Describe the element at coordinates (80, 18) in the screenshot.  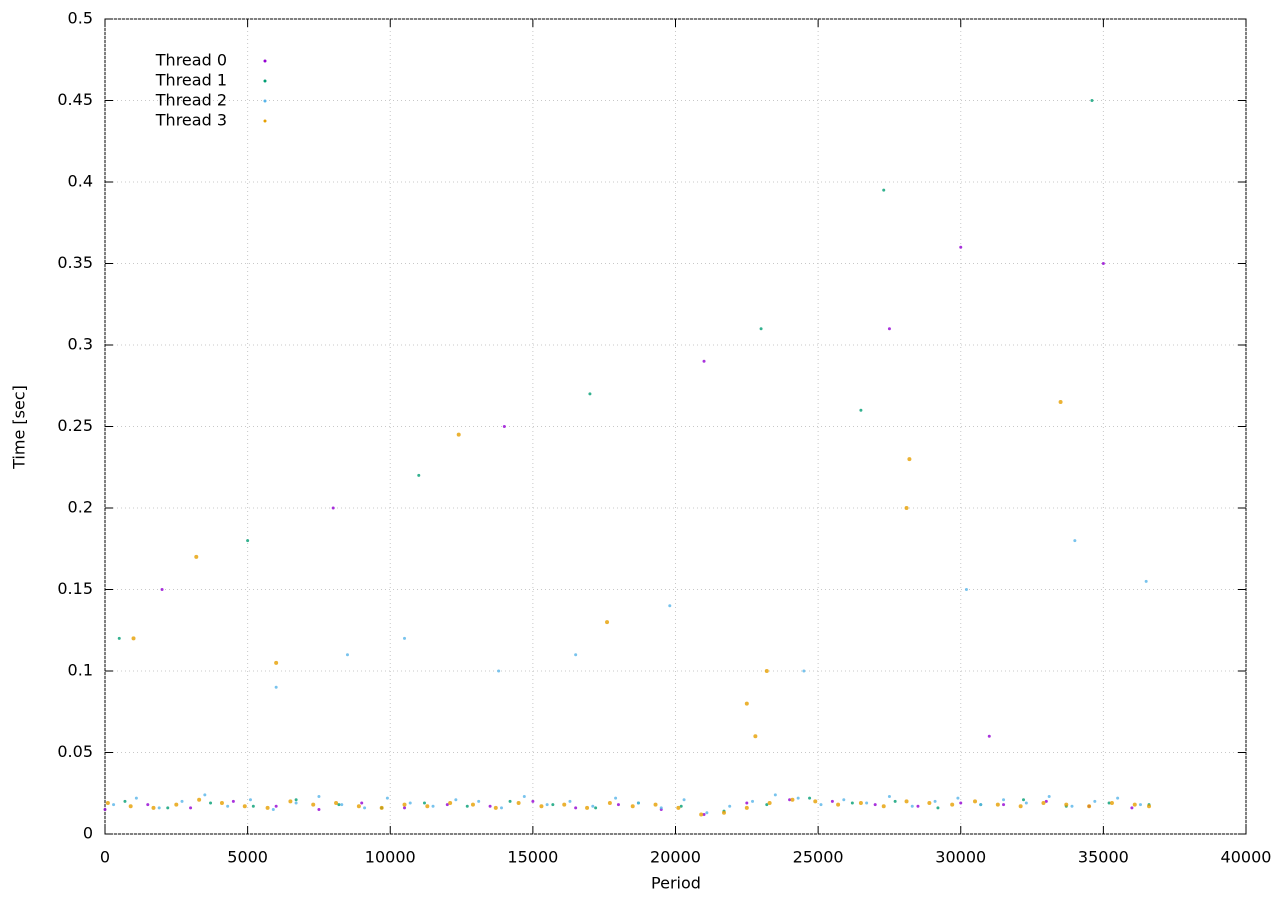
I see `y-tick-label: 0.5` at that location.